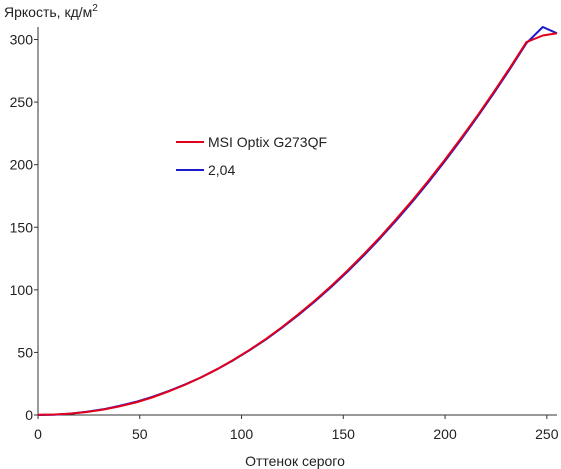 This screenshot has height=469, width=561. I want to click on x-axis-title: Оттенок серого, so click(295, 461).